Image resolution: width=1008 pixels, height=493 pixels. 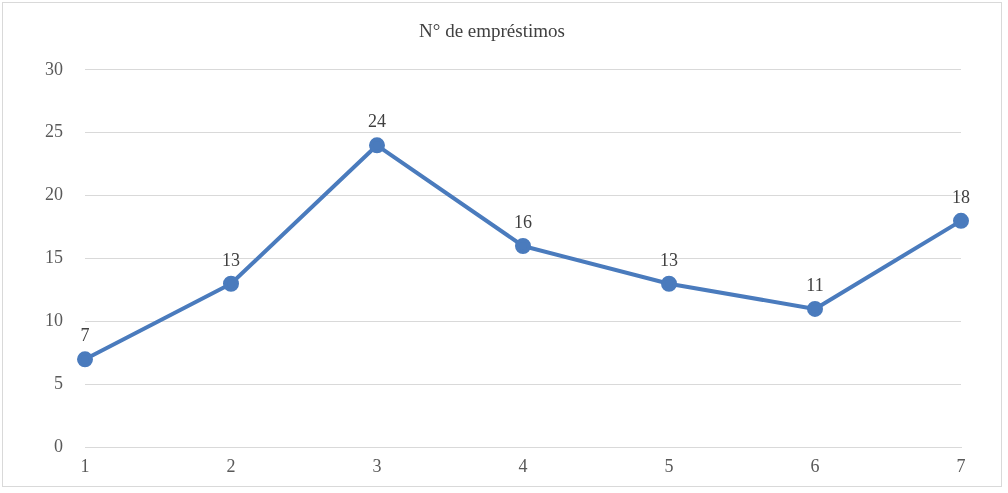 What do you see at coordinates (815, 465) in the screenshot?
I see `x-tick-label: 6` at bounding box center [815, 465].